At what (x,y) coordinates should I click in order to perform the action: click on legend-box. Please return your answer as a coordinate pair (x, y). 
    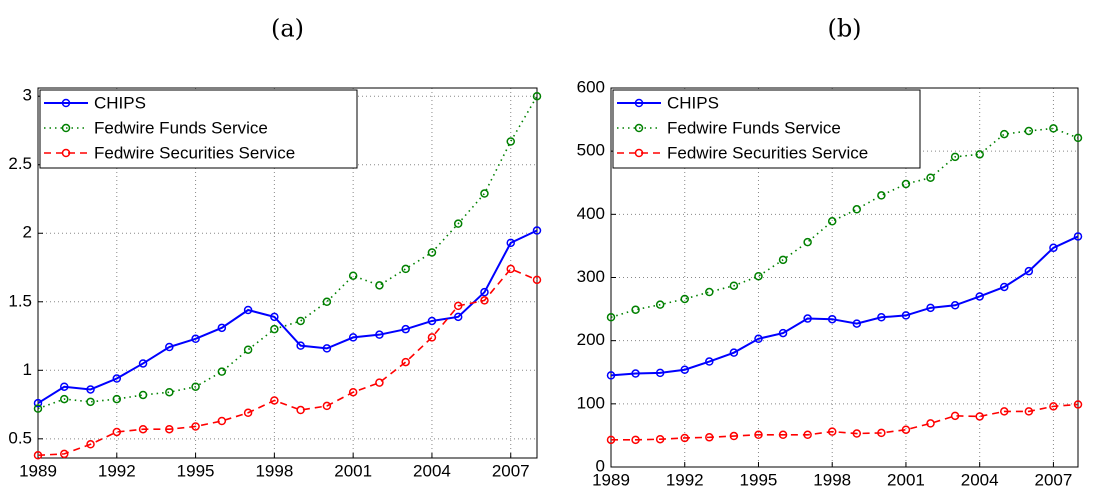
    Looking at the image, I should click on (766, 129).